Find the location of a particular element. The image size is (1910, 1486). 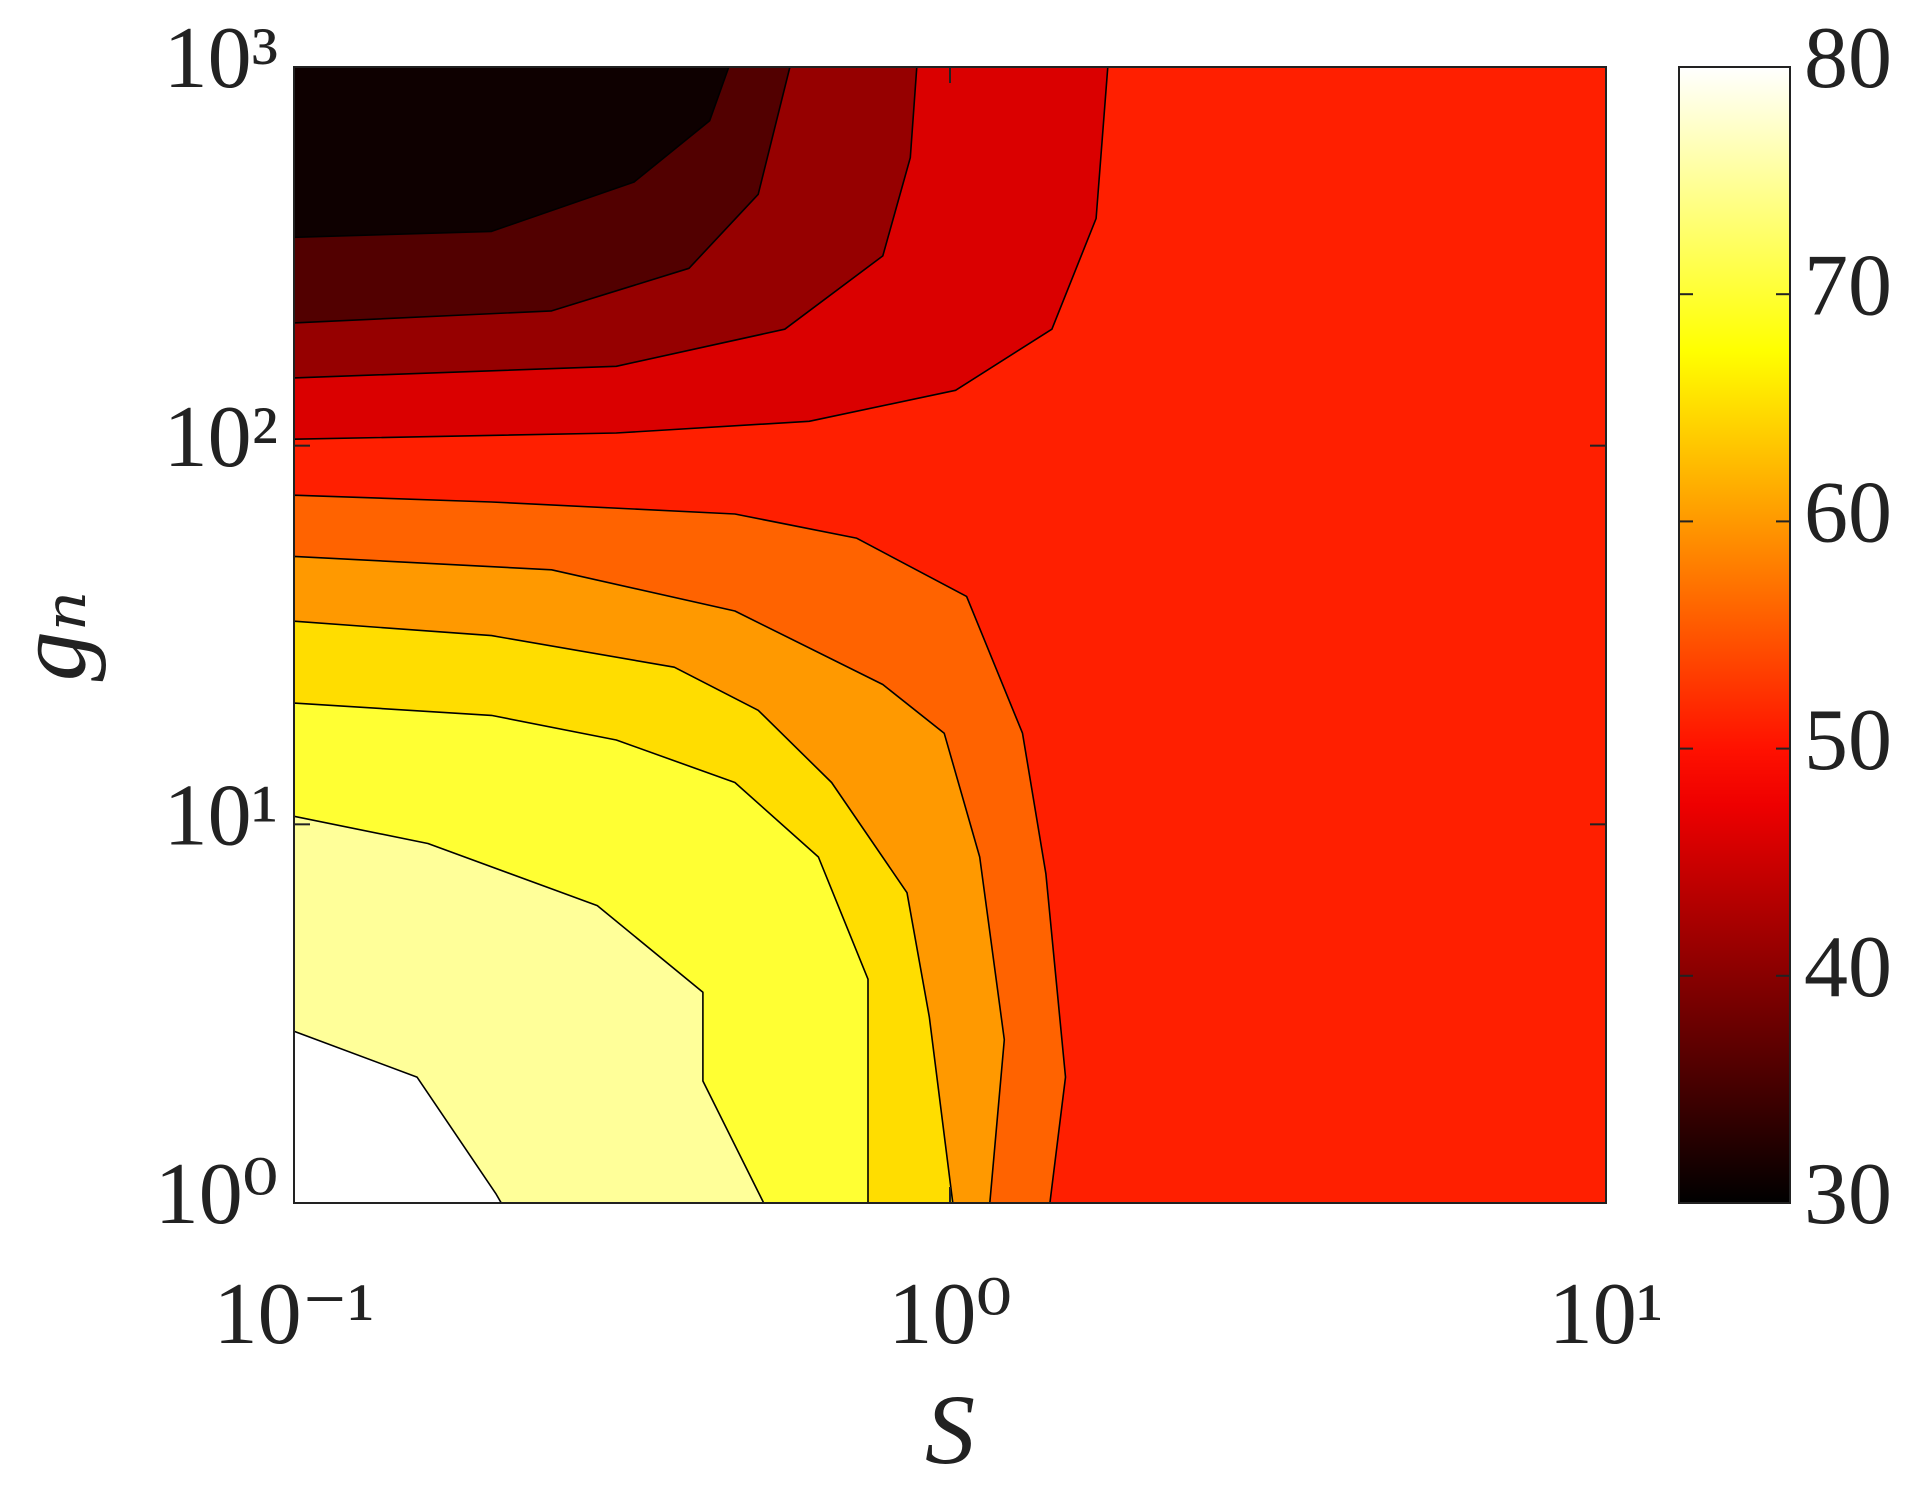

x-axis-label: S is located at coordinates (950, 1429).